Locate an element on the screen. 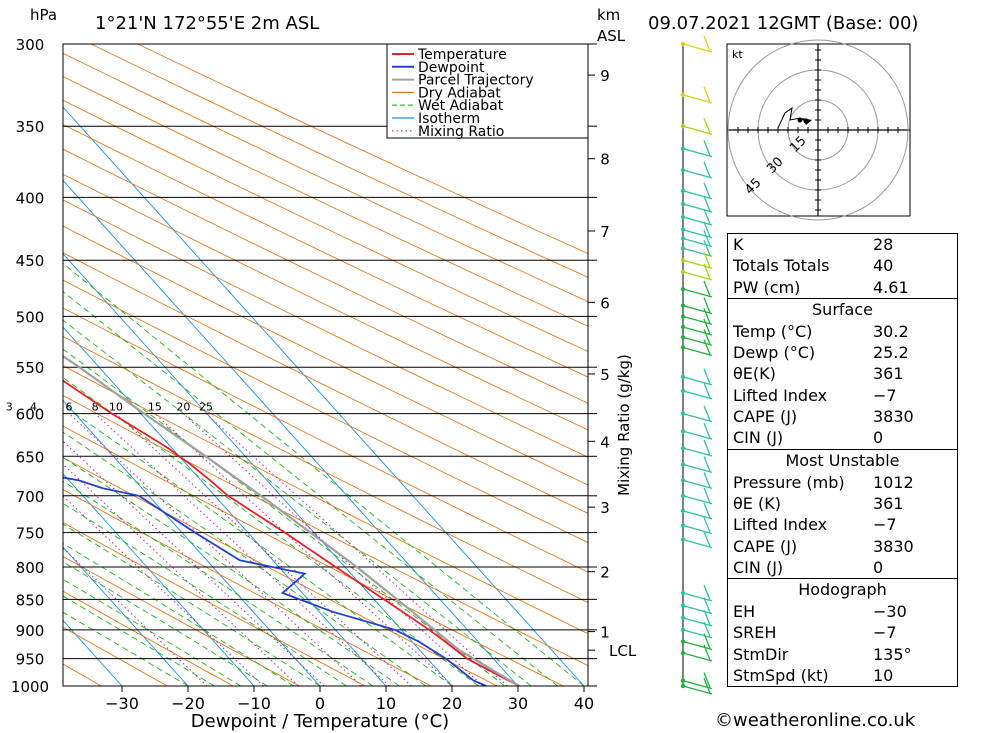 This screenshot has height=733, width=1000. legend-item: Dewpoint is located at coordinates (451, 68).